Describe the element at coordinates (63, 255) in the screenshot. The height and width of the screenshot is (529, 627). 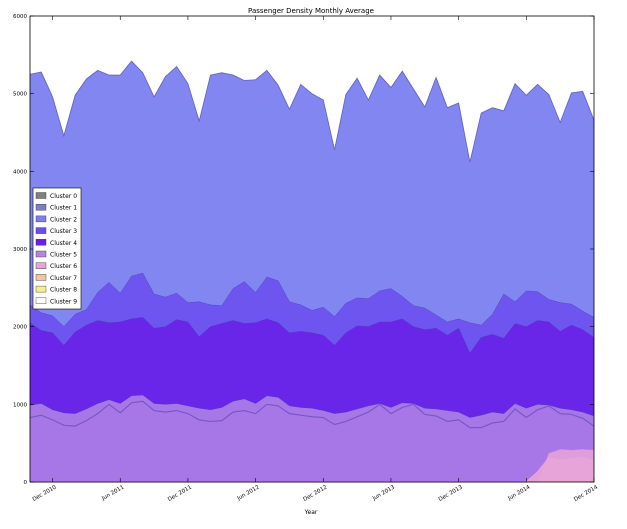
I see `legend-label: Cluster 5` at that location.